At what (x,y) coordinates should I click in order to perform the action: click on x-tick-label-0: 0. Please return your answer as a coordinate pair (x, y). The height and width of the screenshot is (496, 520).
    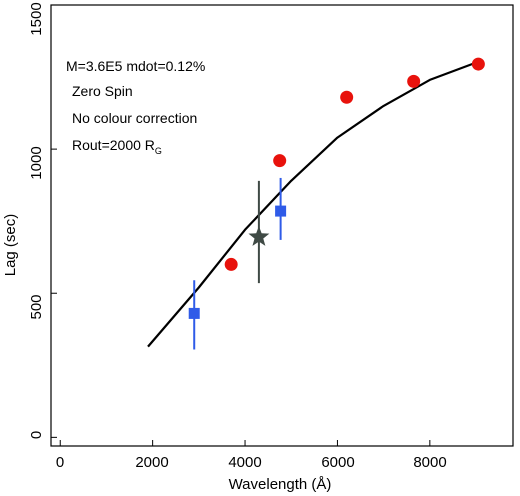
    Looking at the image, I should click on (60, 462).